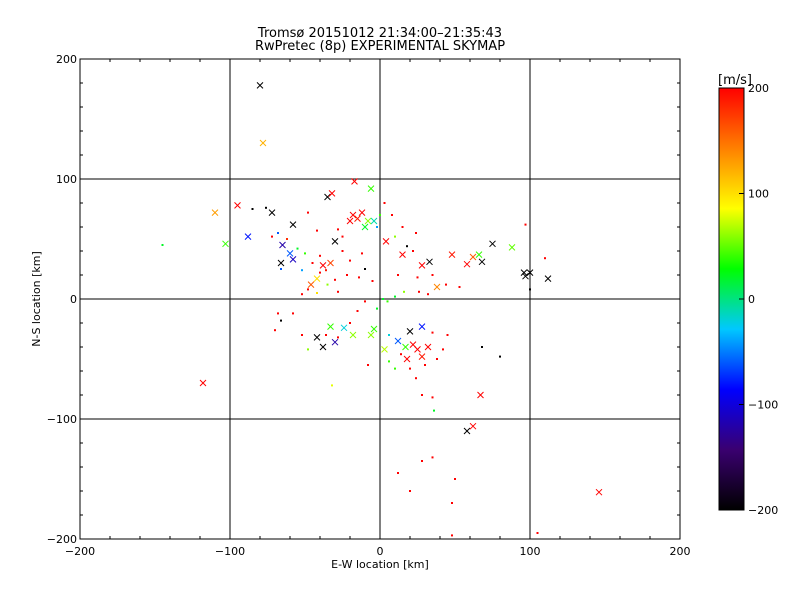 The image size is (800, 600). Describe the element at coordinates (36, 299) in the screenshot. I see `y-axis-label: N-S location [km]` at that location.